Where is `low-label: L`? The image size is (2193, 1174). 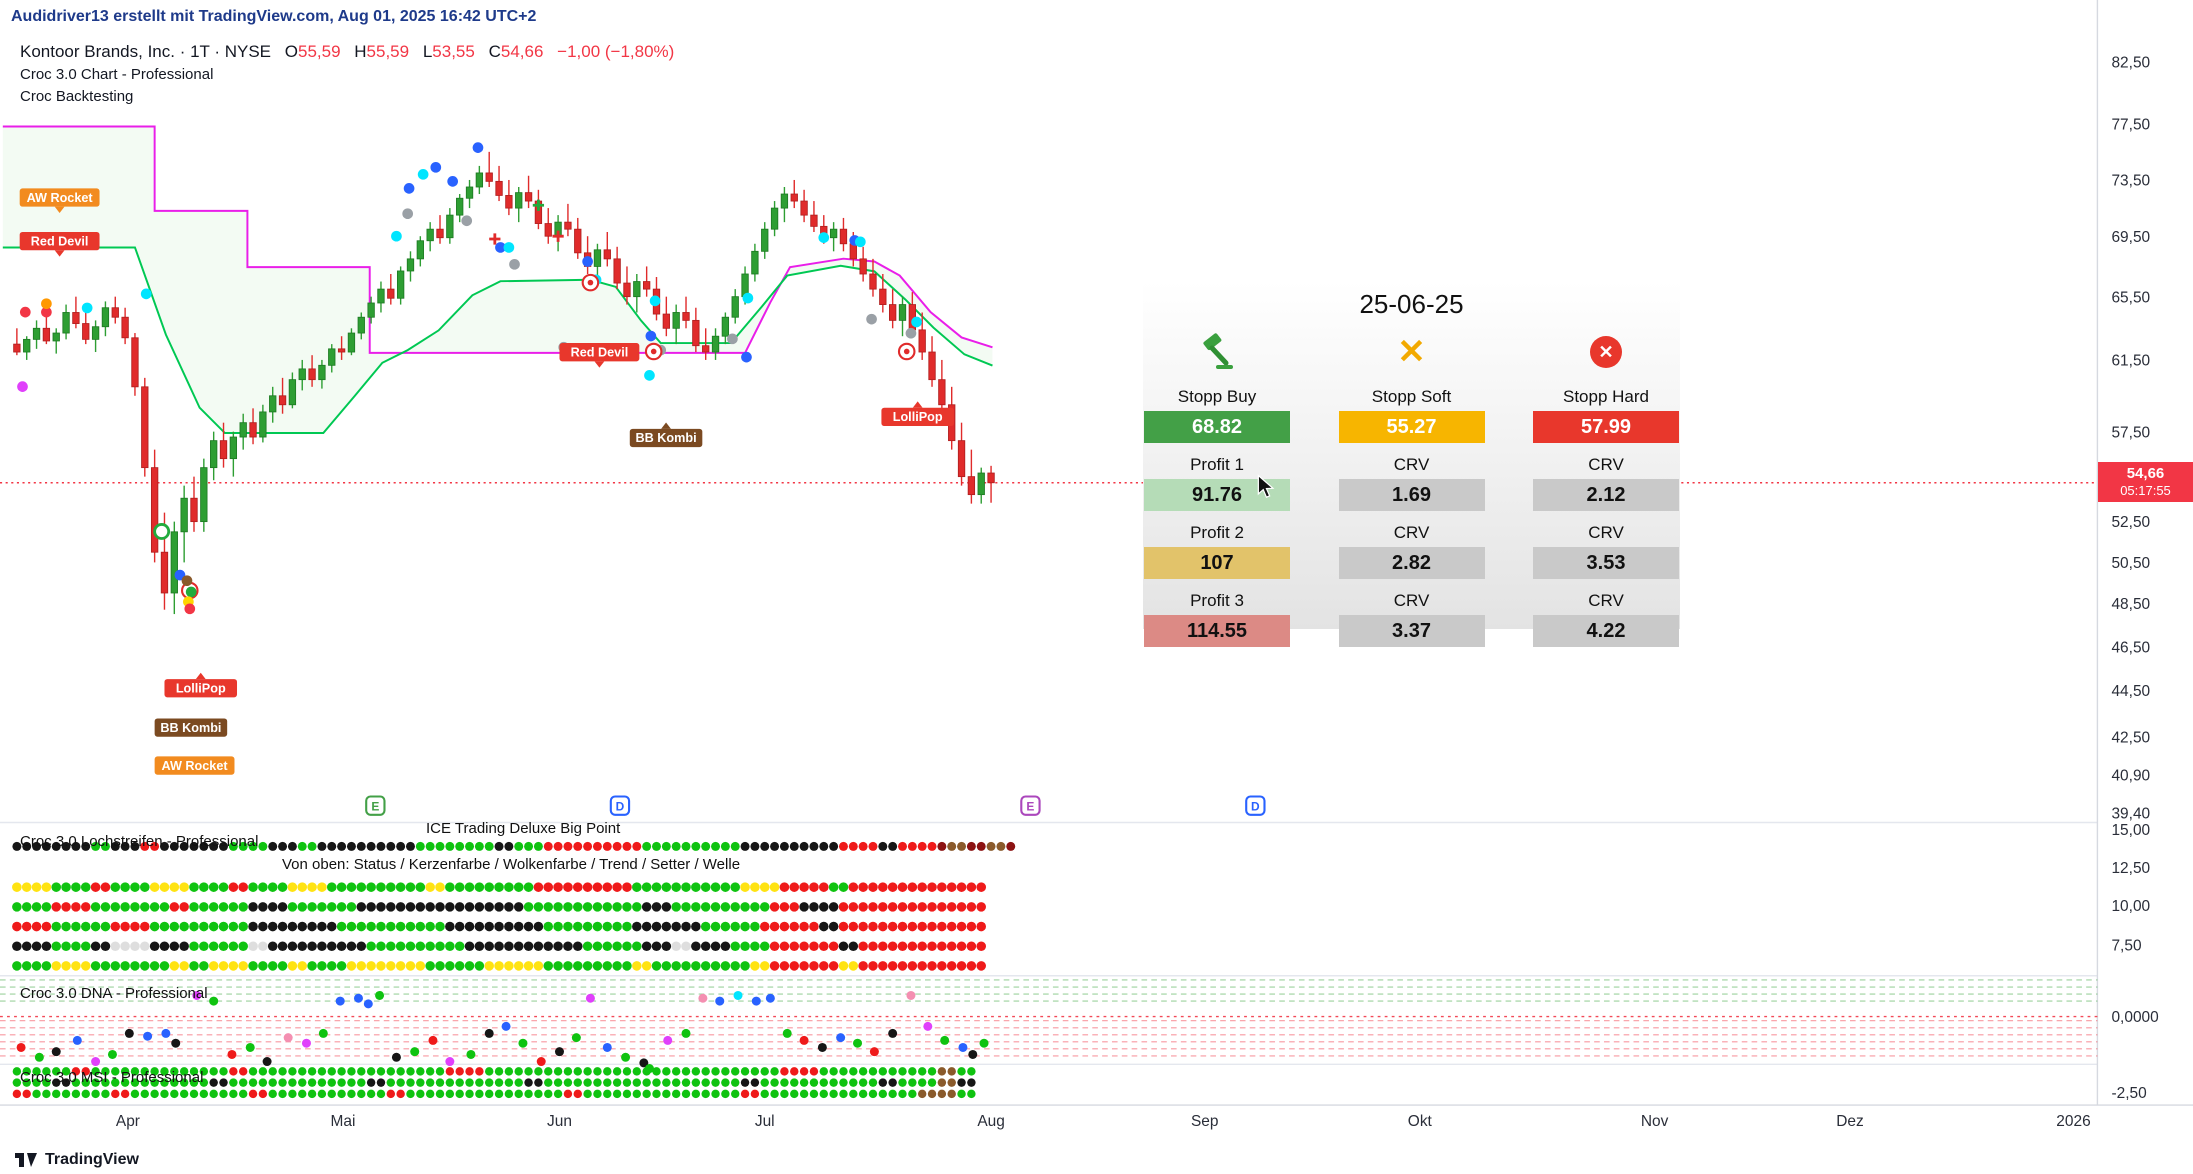 low-label: L is located at coordinates (427, 51).